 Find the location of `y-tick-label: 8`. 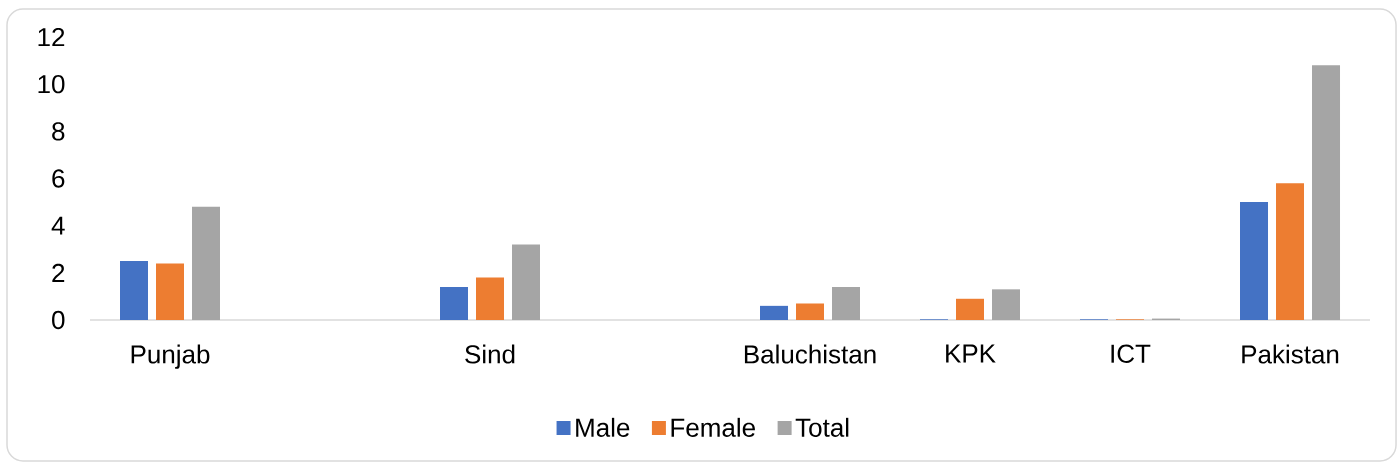

y-tick-label: 8 is located at coordinates (58, 131).